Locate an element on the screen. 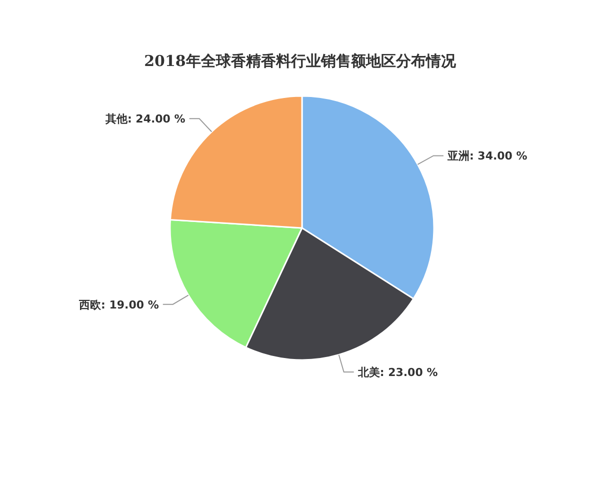 The height and width of the screenshot is (480, 600). slice-label: 西欧: 19.00 % is located at coordinates (118, 305).